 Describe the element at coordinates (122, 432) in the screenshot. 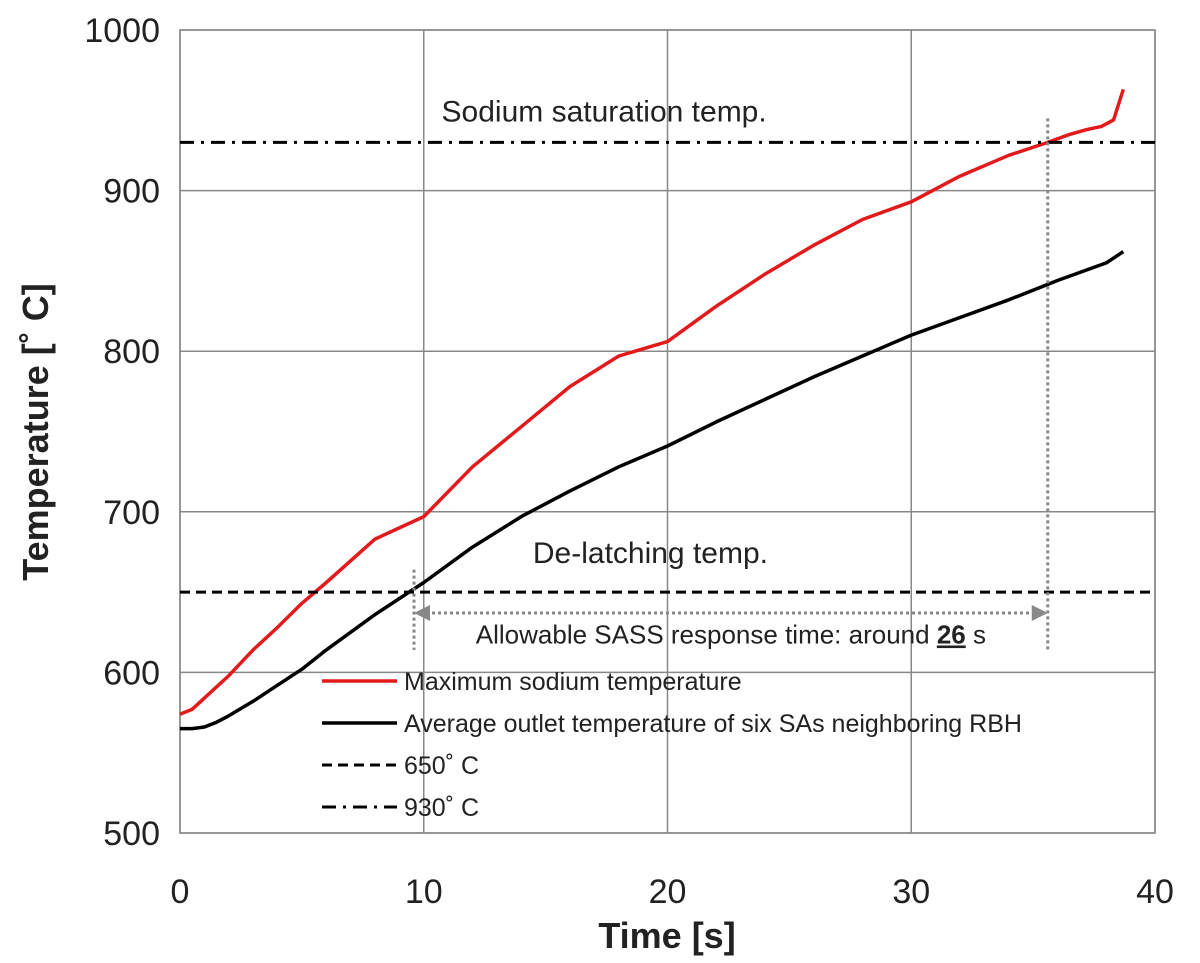

I see `y-tick-labels: 500 600 700 800 900 1000` at that location.